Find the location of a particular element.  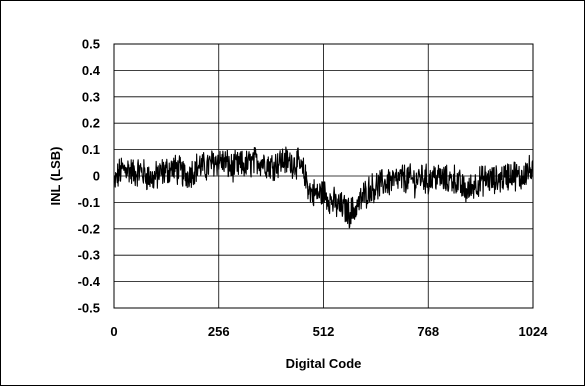

x-tick-label: 1024 is located at coordinates (534, 331).